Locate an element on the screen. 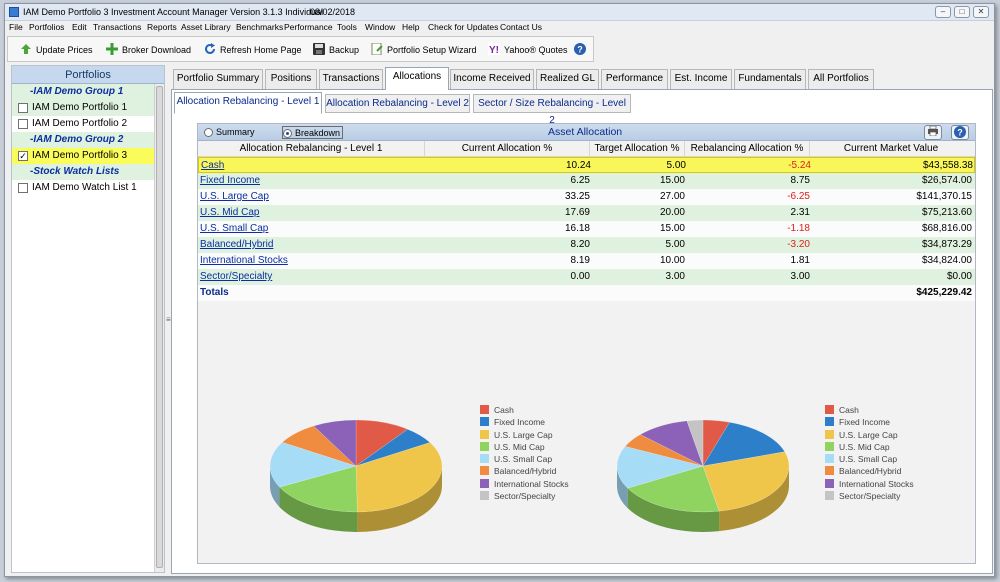  splitter: ≡ is located at coordinates (168, 319).